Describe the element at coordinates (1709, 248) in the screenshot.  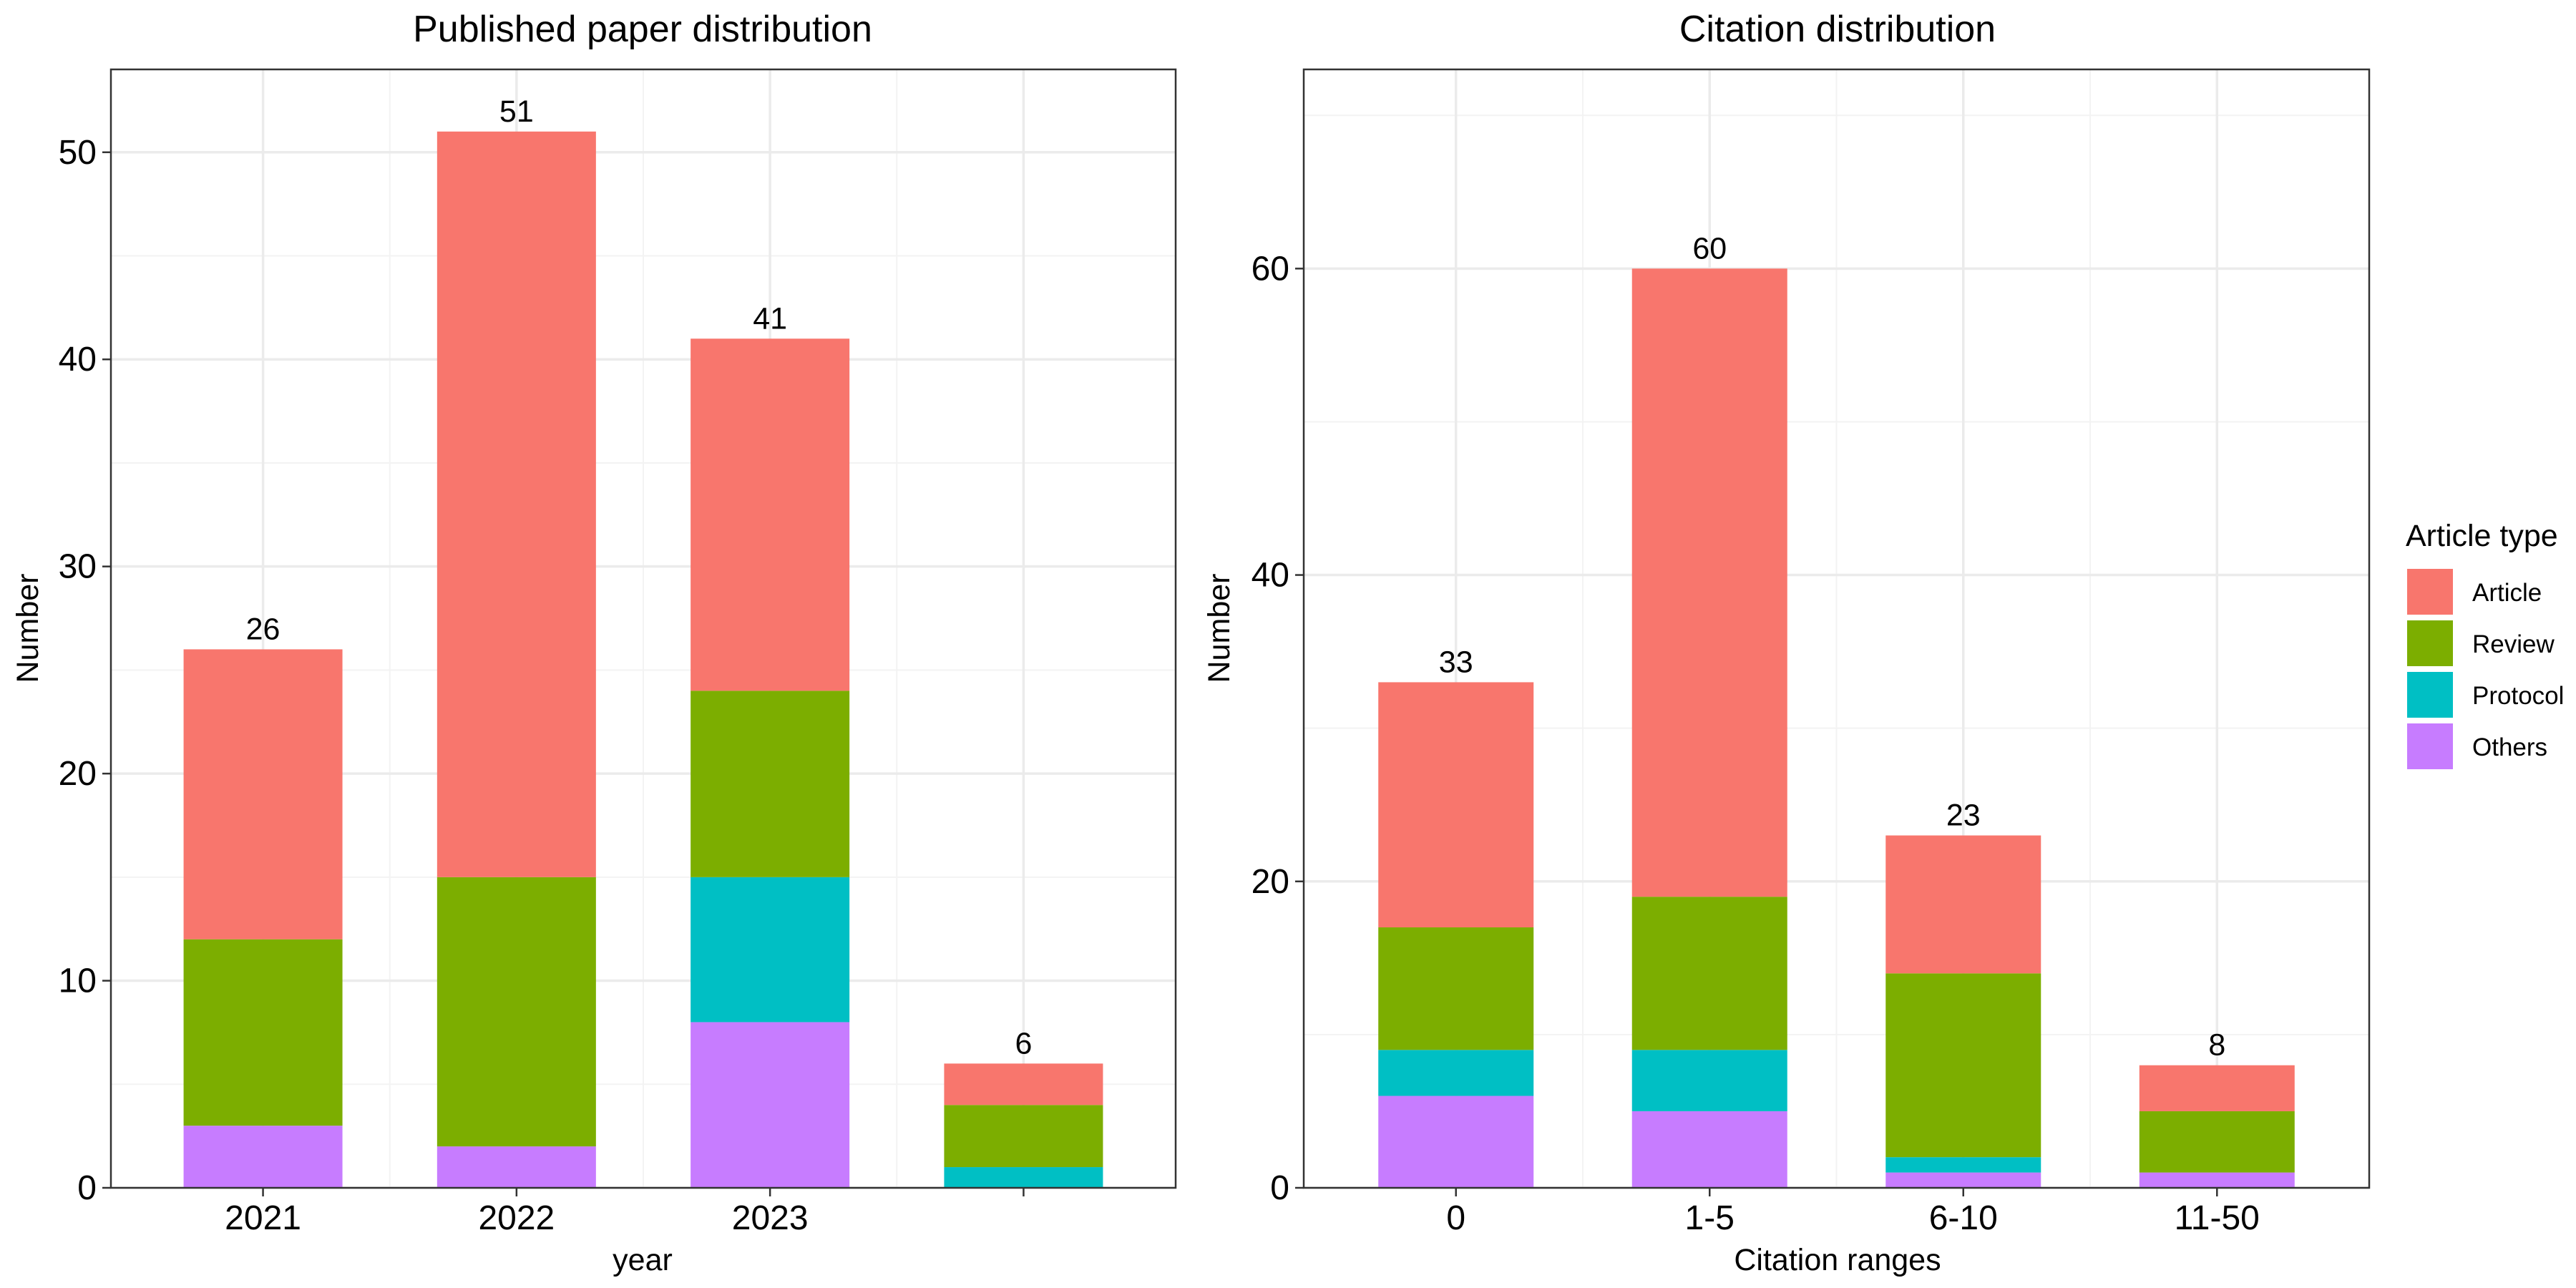
I see `data-label: 60` at that location.